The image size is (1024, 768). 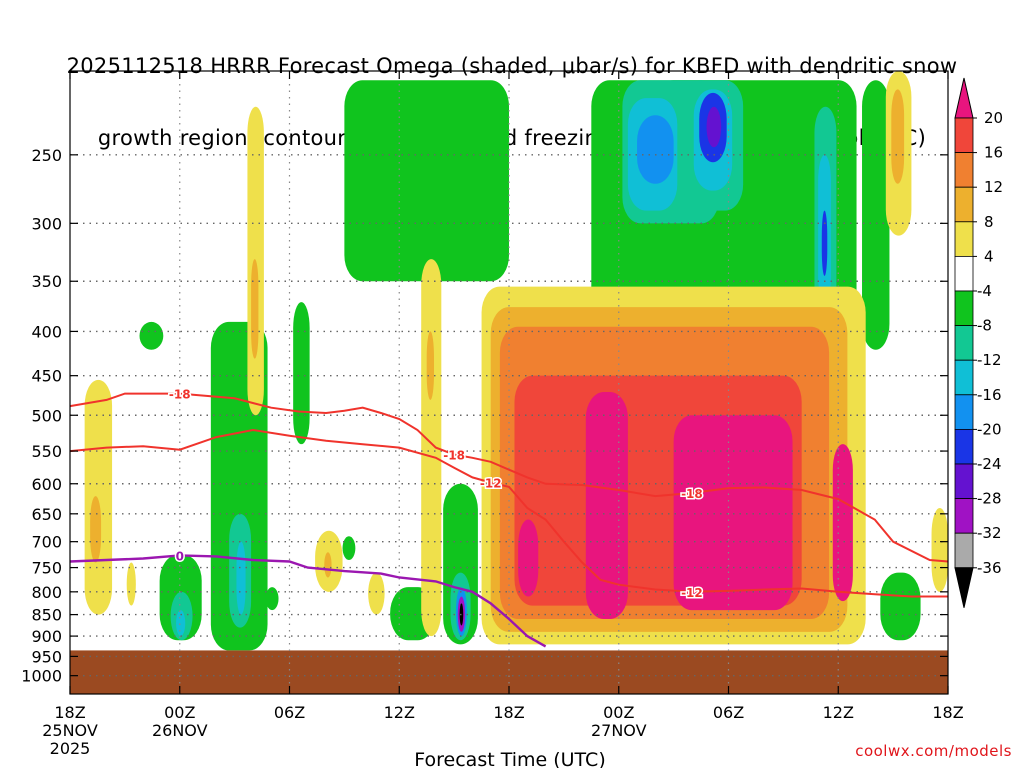 What do you see at coordinates (46, 415) in the screenshot?
I see `y-tick-label: 500` at bounding box center [46, 415].